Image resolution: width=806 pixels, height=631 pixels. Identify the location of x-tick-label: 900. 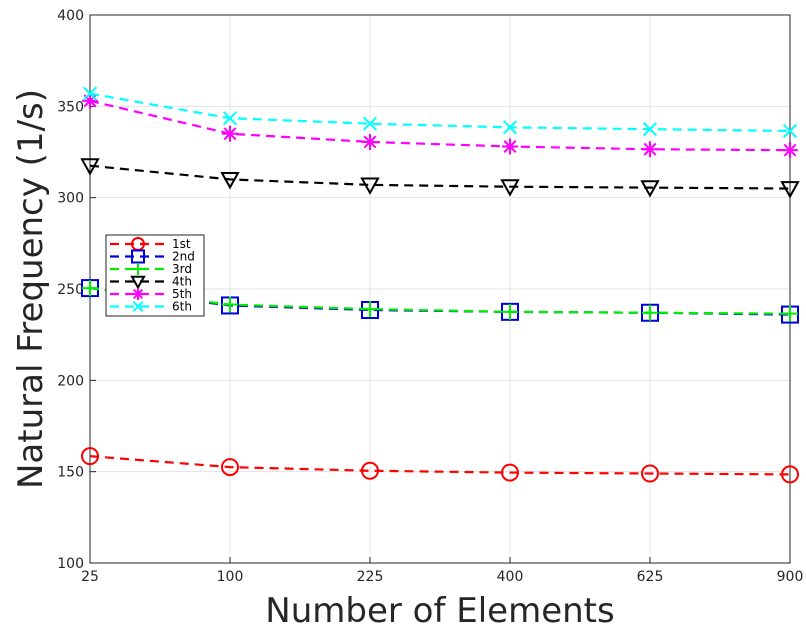
(790, 577).